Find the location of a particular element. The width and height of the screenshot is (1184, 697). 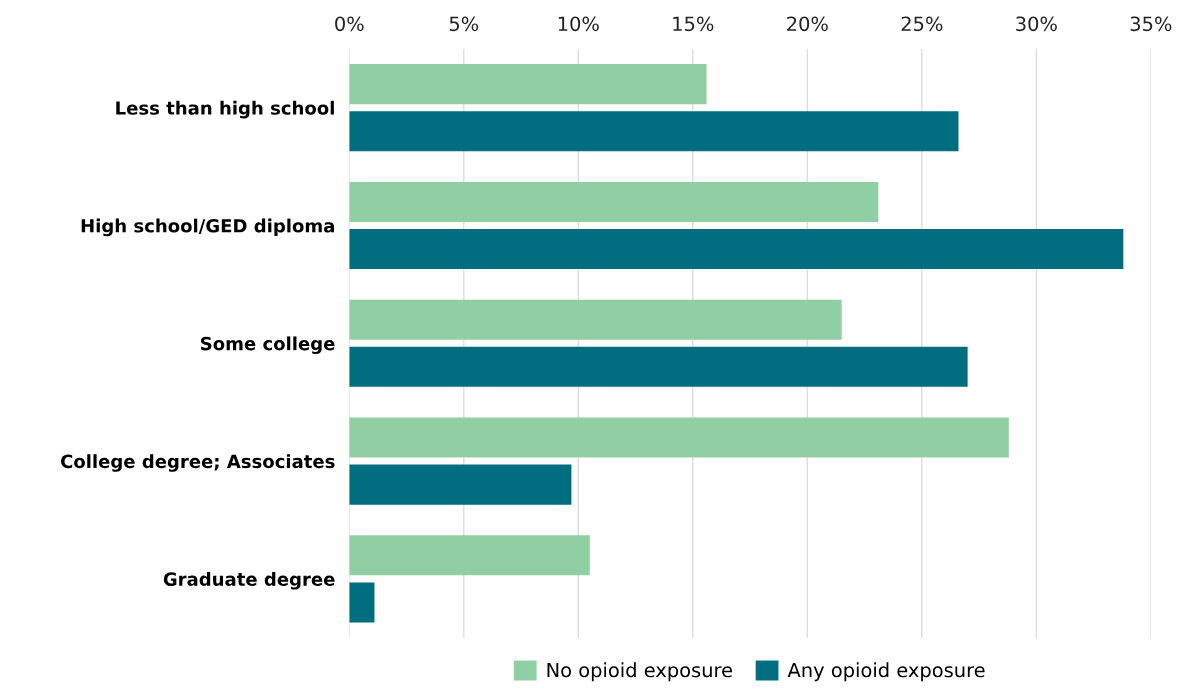

legend-label: No opioid exposure is located at coordinates (640, 672).